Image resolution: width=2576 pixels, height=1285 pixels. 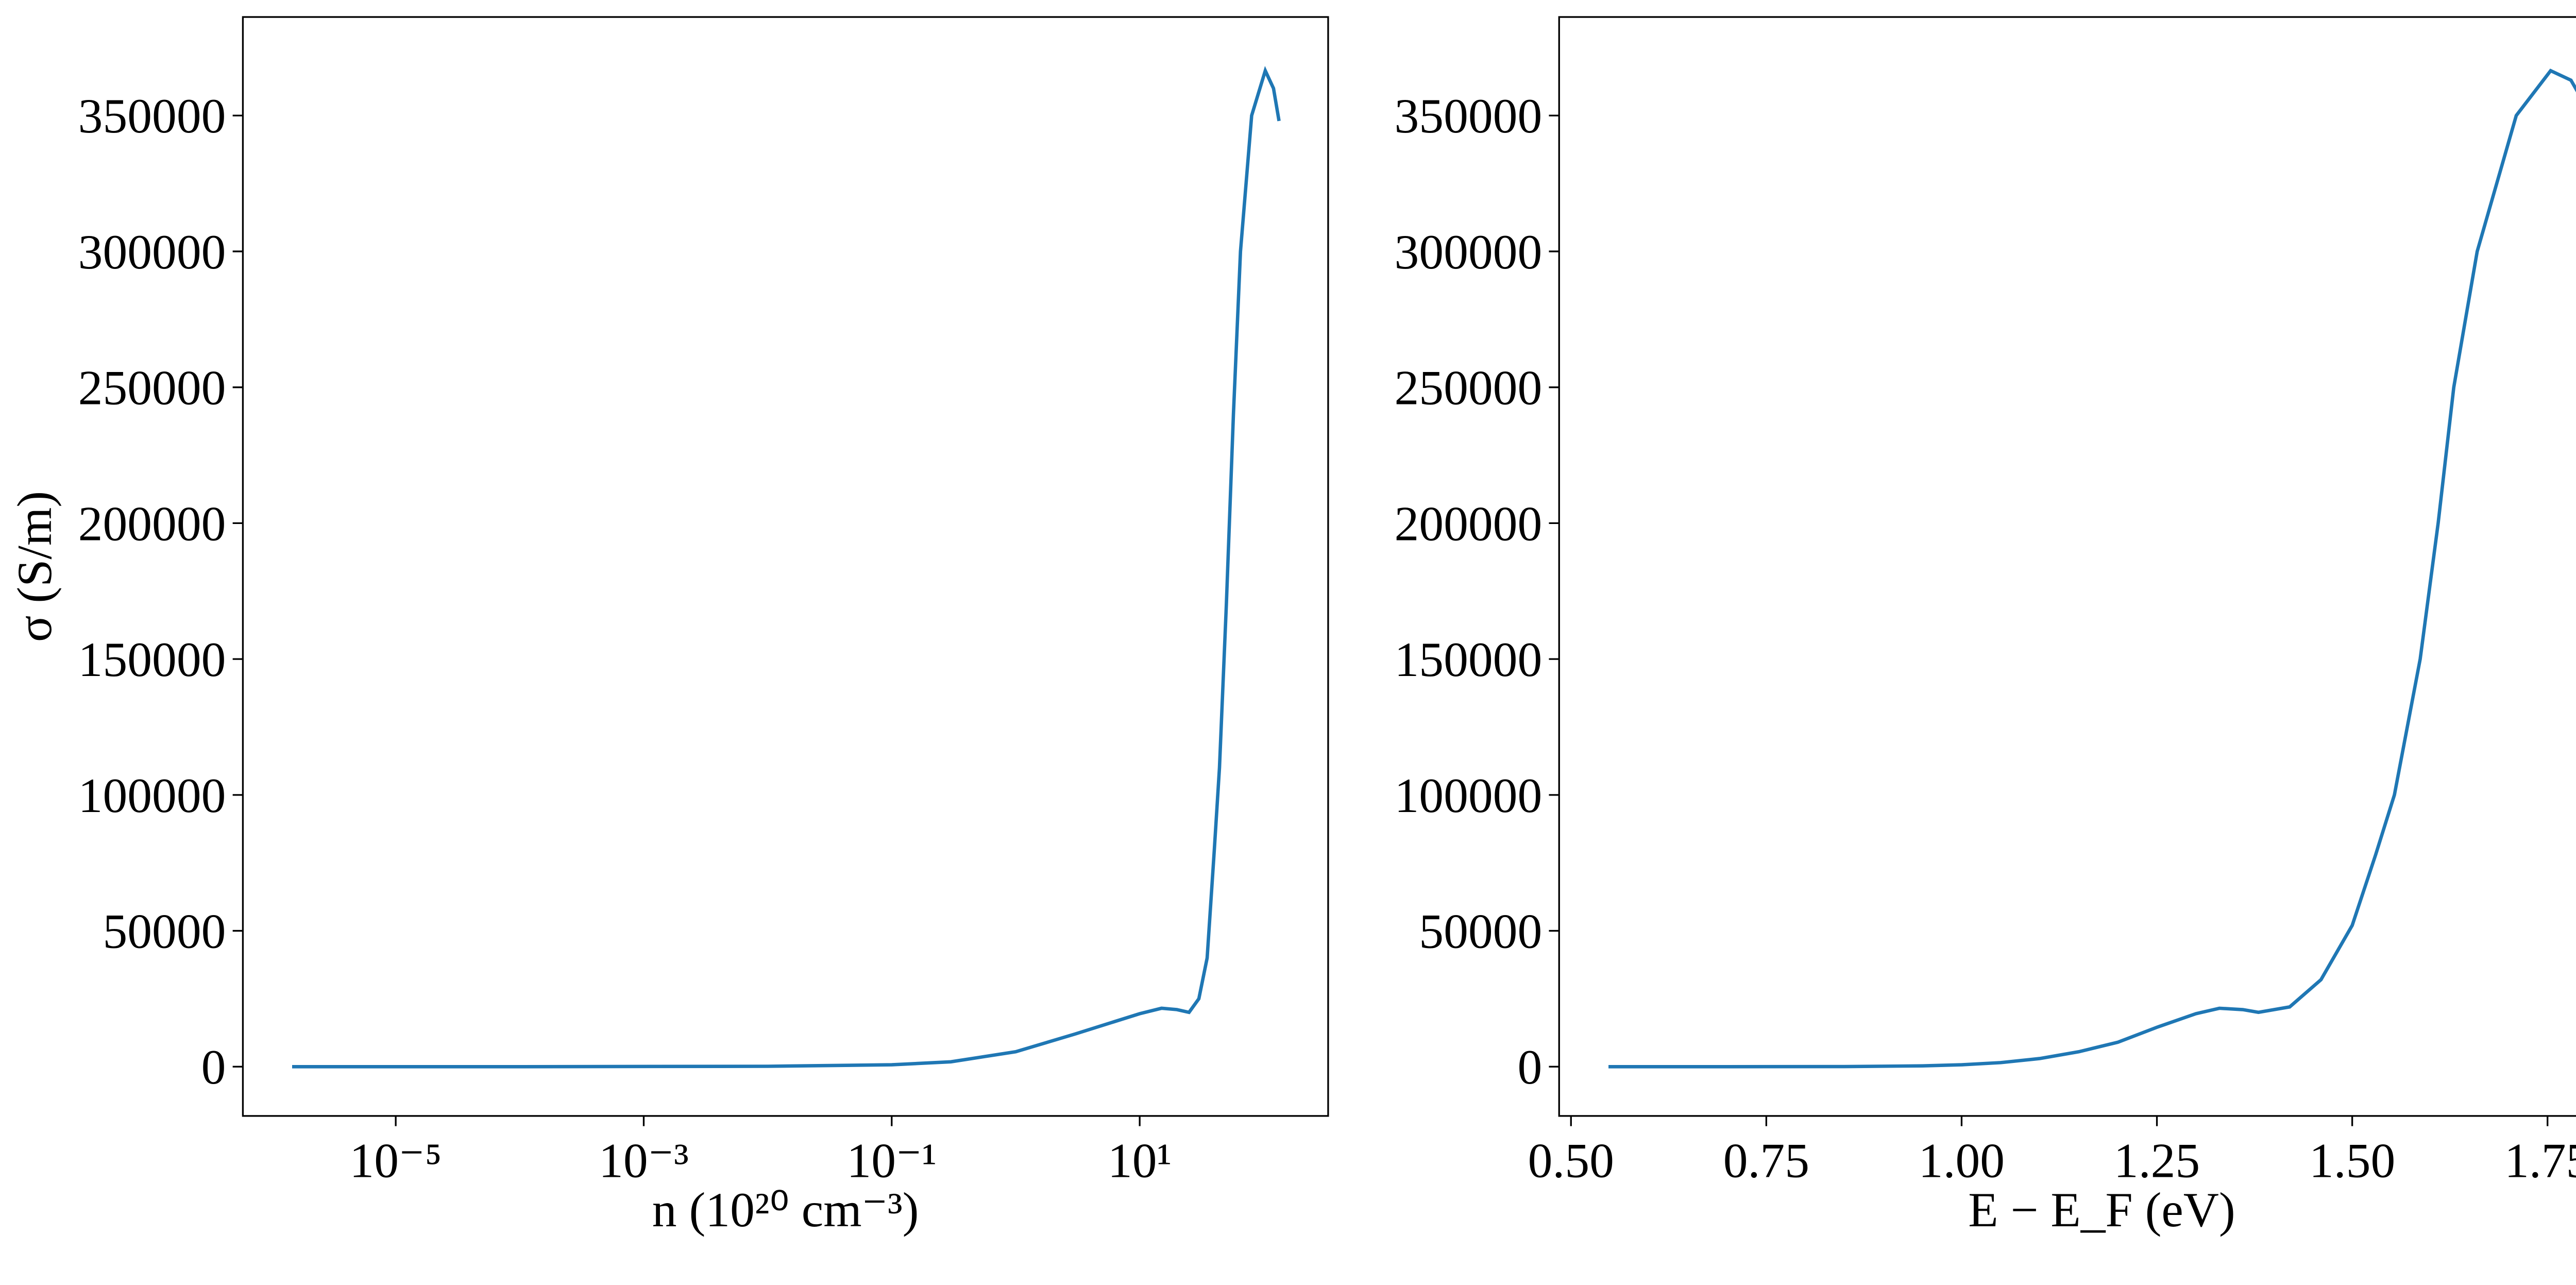 I want to click on x-tick-label: 1.00, so click(x=1962, y=1161).